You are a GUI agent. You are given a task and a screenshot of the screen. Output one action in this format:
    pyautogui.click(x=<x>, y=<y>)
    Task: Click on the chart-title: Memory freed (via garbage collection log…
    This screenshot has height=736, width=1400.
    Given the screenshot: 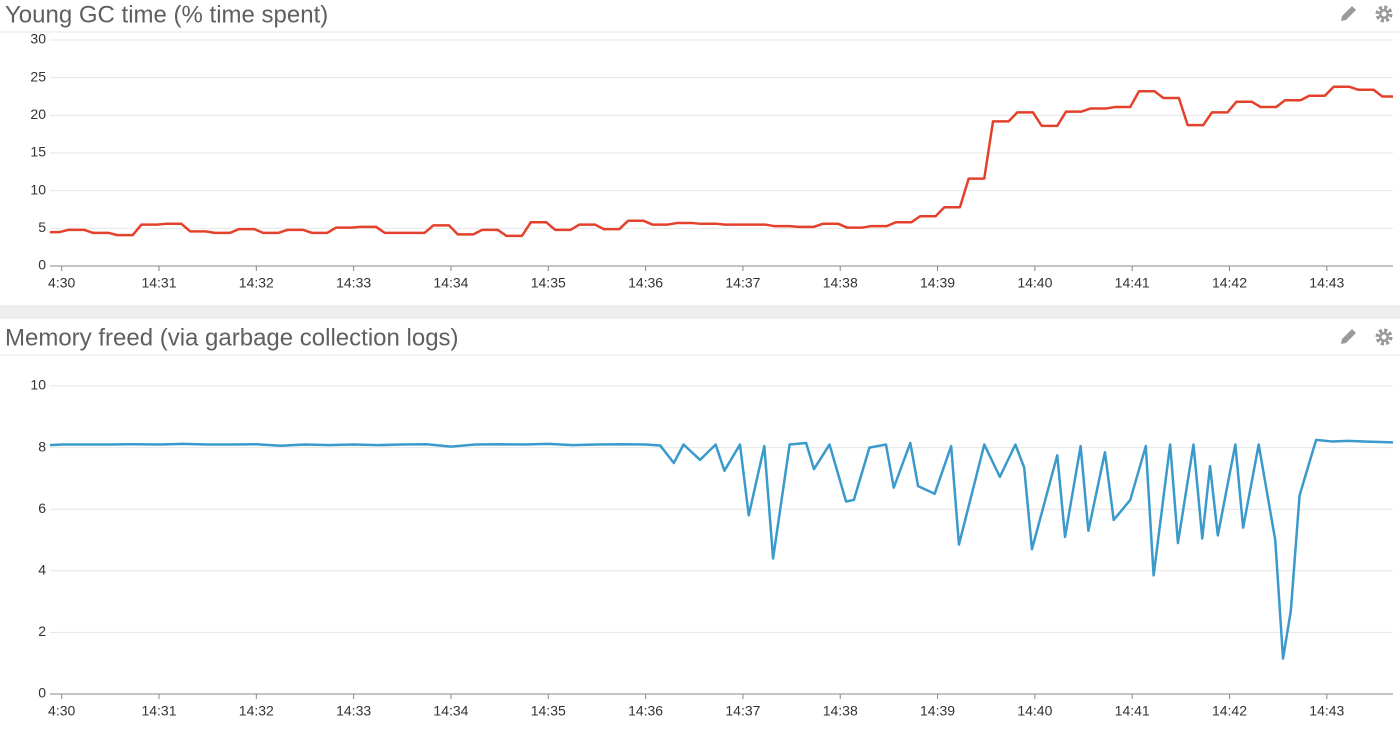 What is the action you would take?
    pyautogui.click(x=232, y=337)
    